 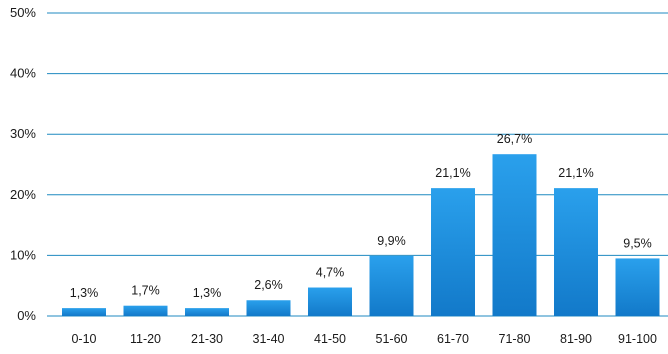 What do you see at coordinates (23, 73) in the screenshot?
I see `y-tick-label: 40%` at bounding box center [23, 73].